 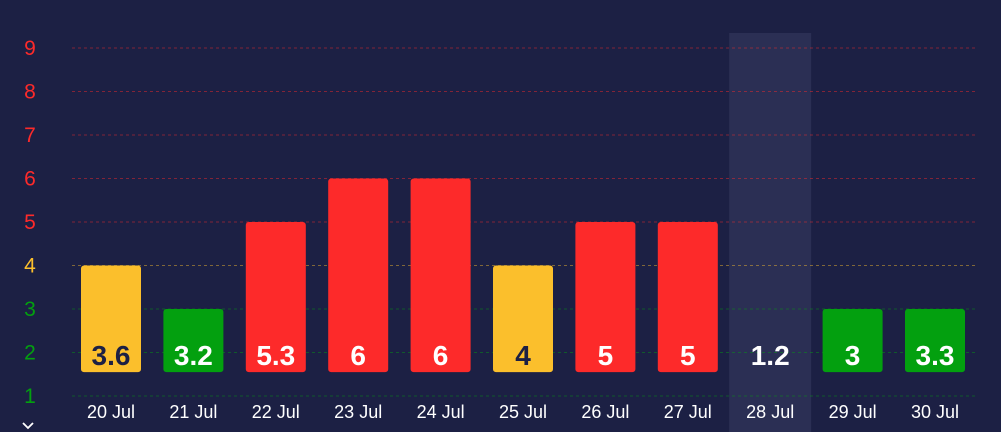 What do you see at coordinates (605, 412) in the screenshot?
I see `x-tick-label: 26 Jul` at bounding box center [605, 412].